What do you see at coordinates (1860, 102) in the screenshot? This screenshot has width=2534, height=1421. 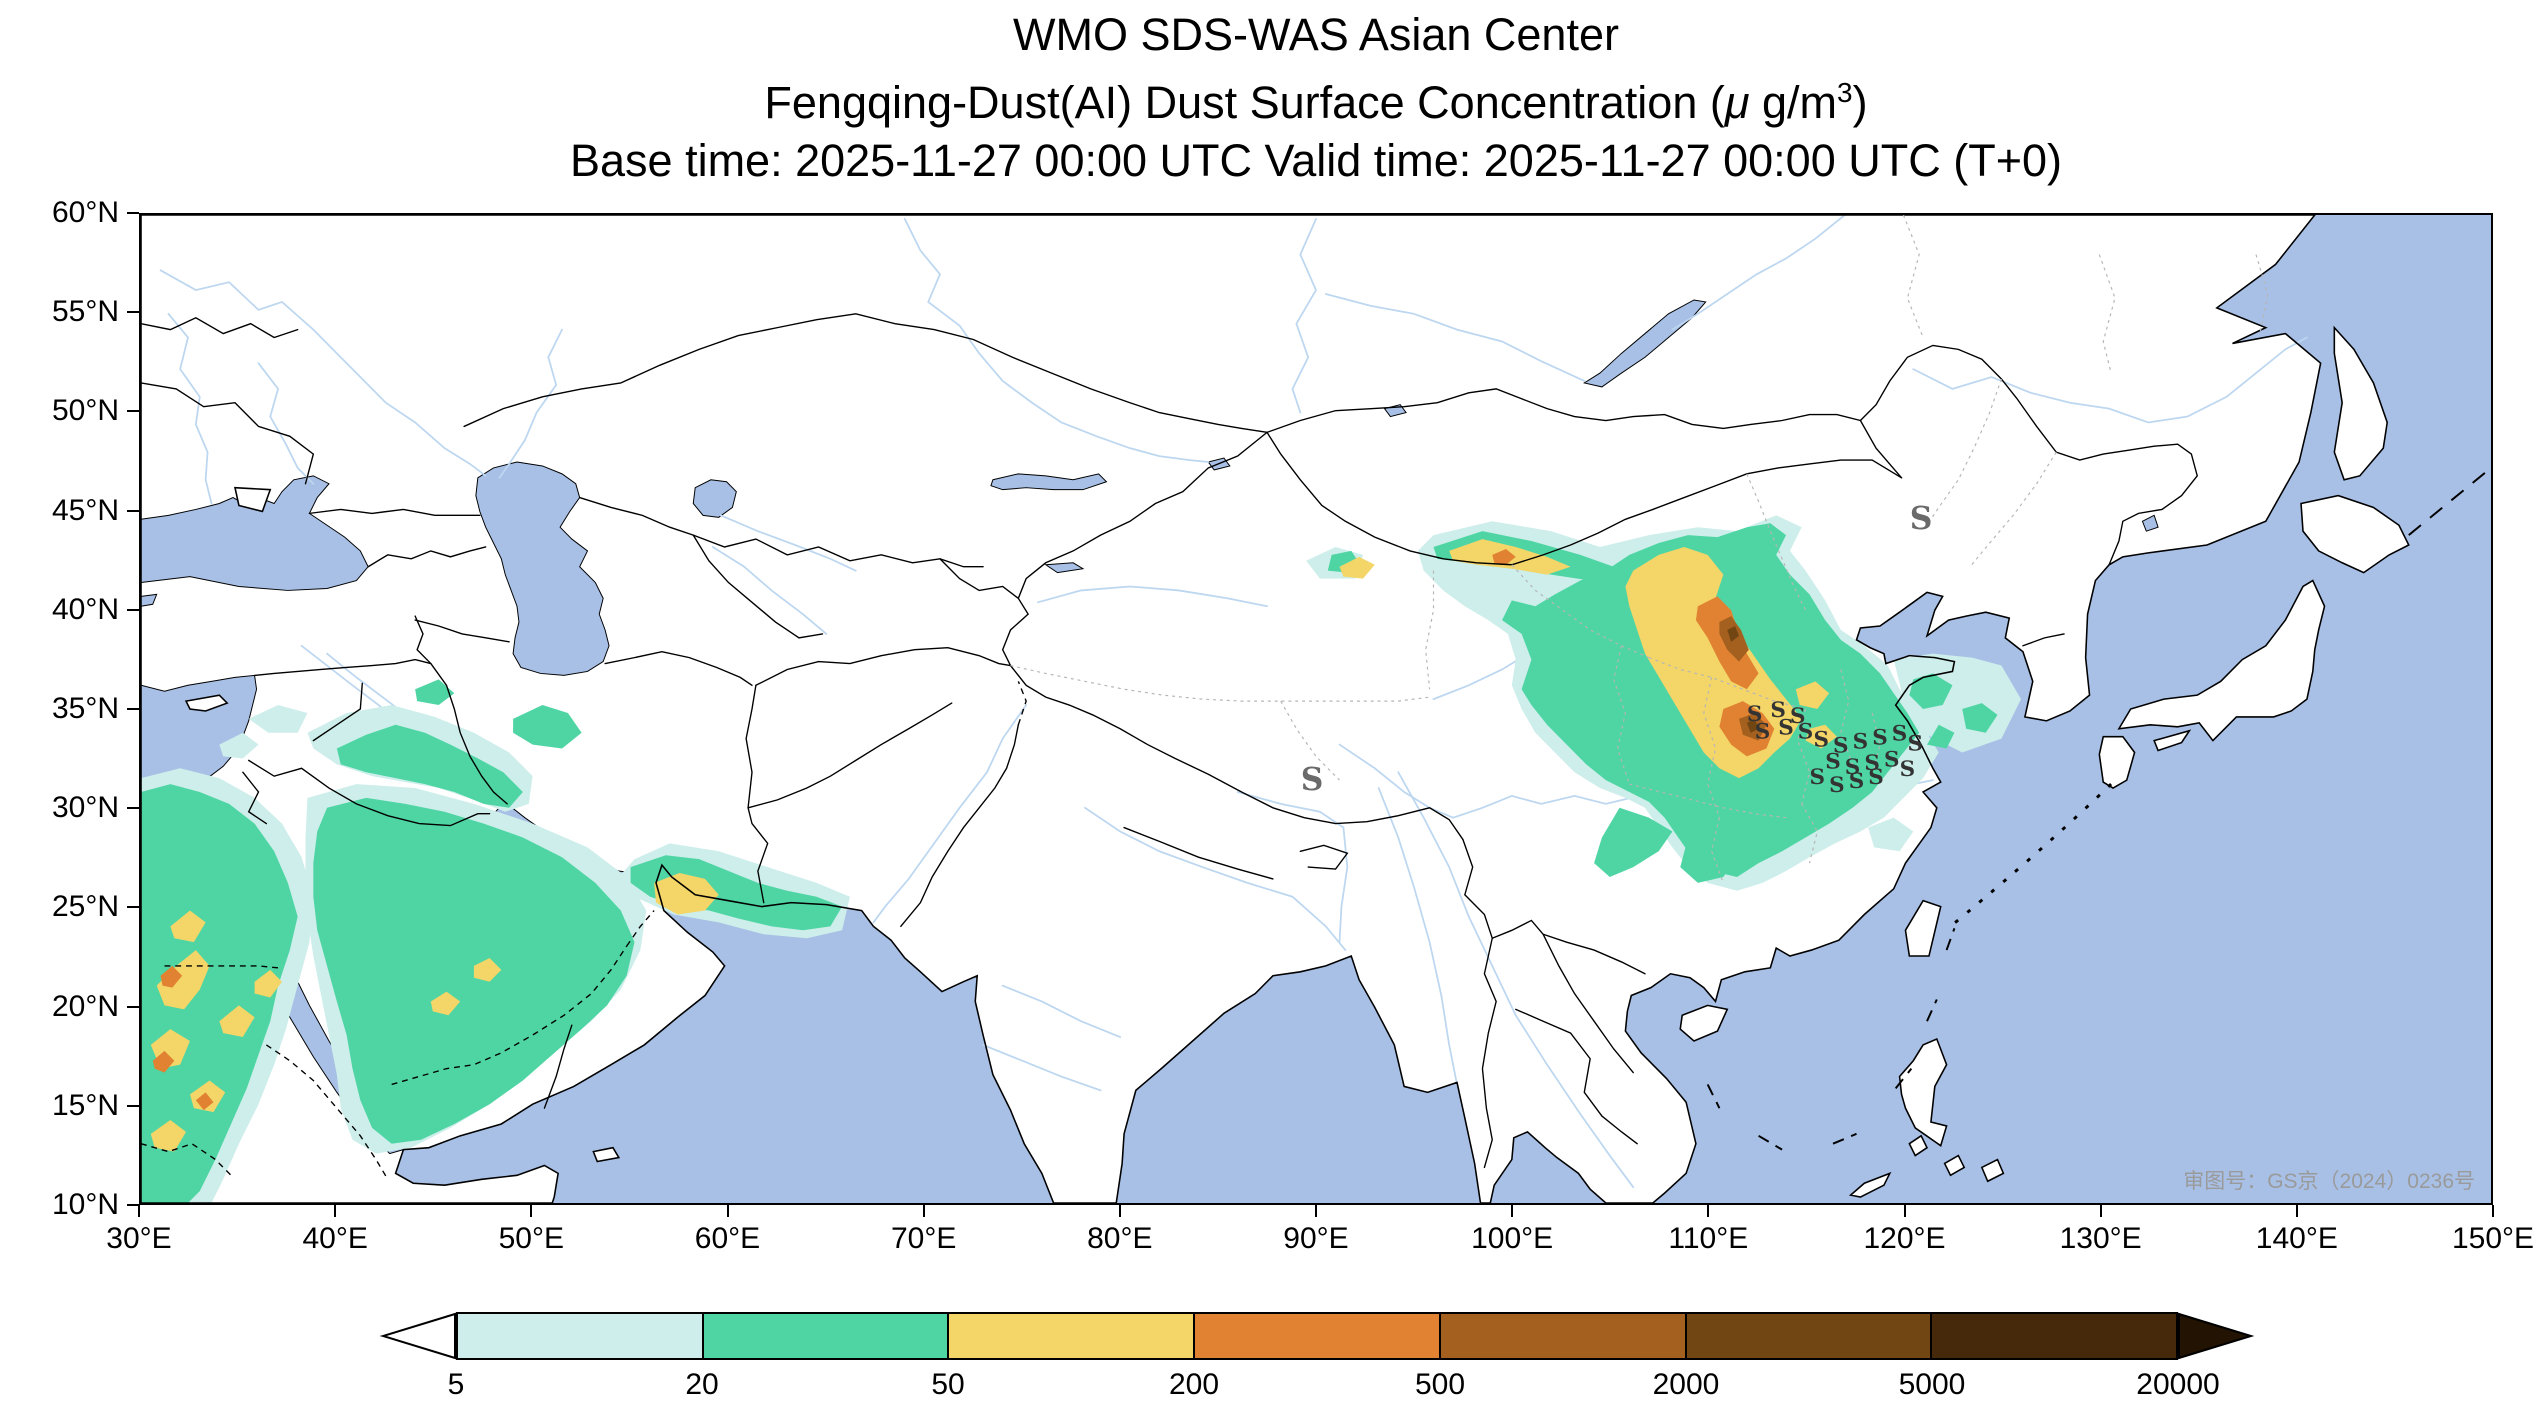 I see `subtitle-close: )` at bounding box center [1860, 102].